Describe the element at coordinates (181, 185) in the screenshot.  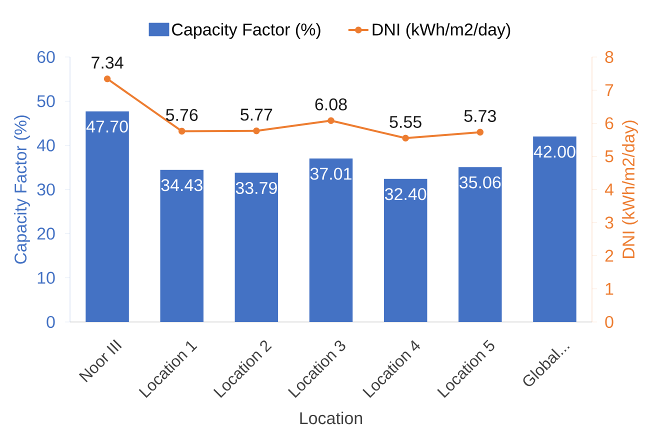
I see `data-label: 34.43` at that location.